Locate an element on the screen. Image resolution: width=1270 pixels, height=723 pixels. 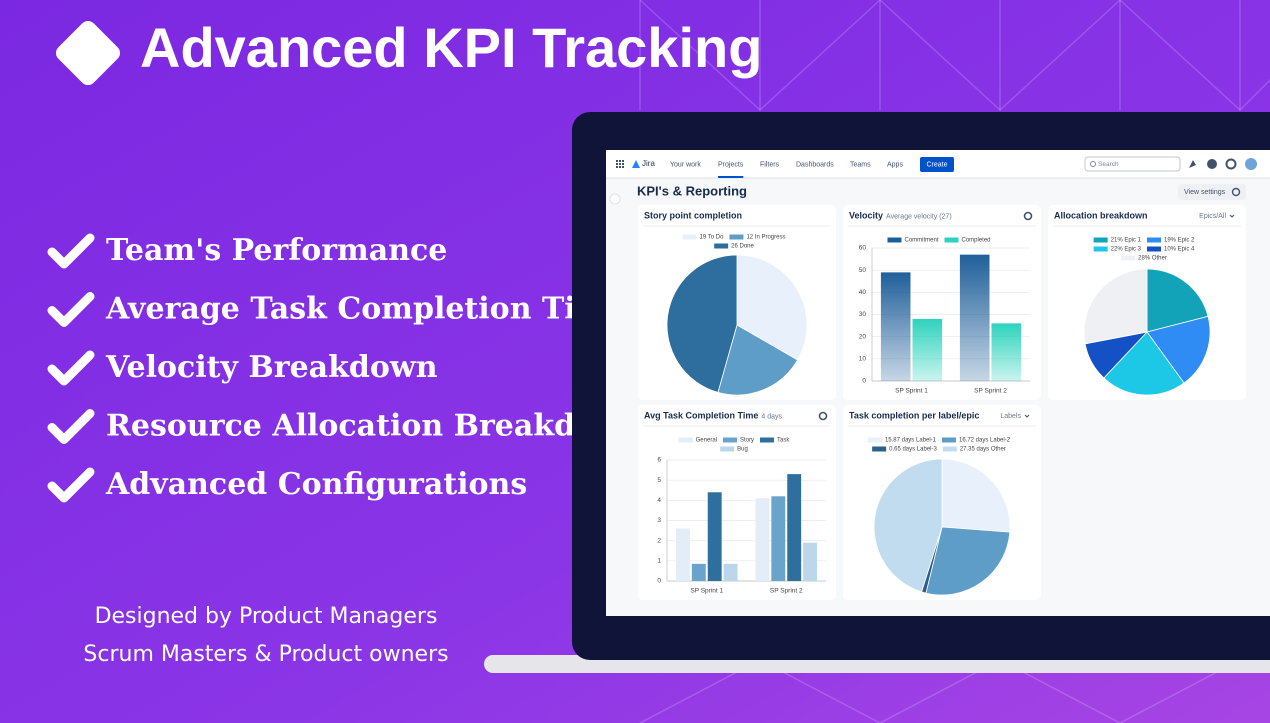
chart-subtitle: 4 days is located at coordinates (771, 416).